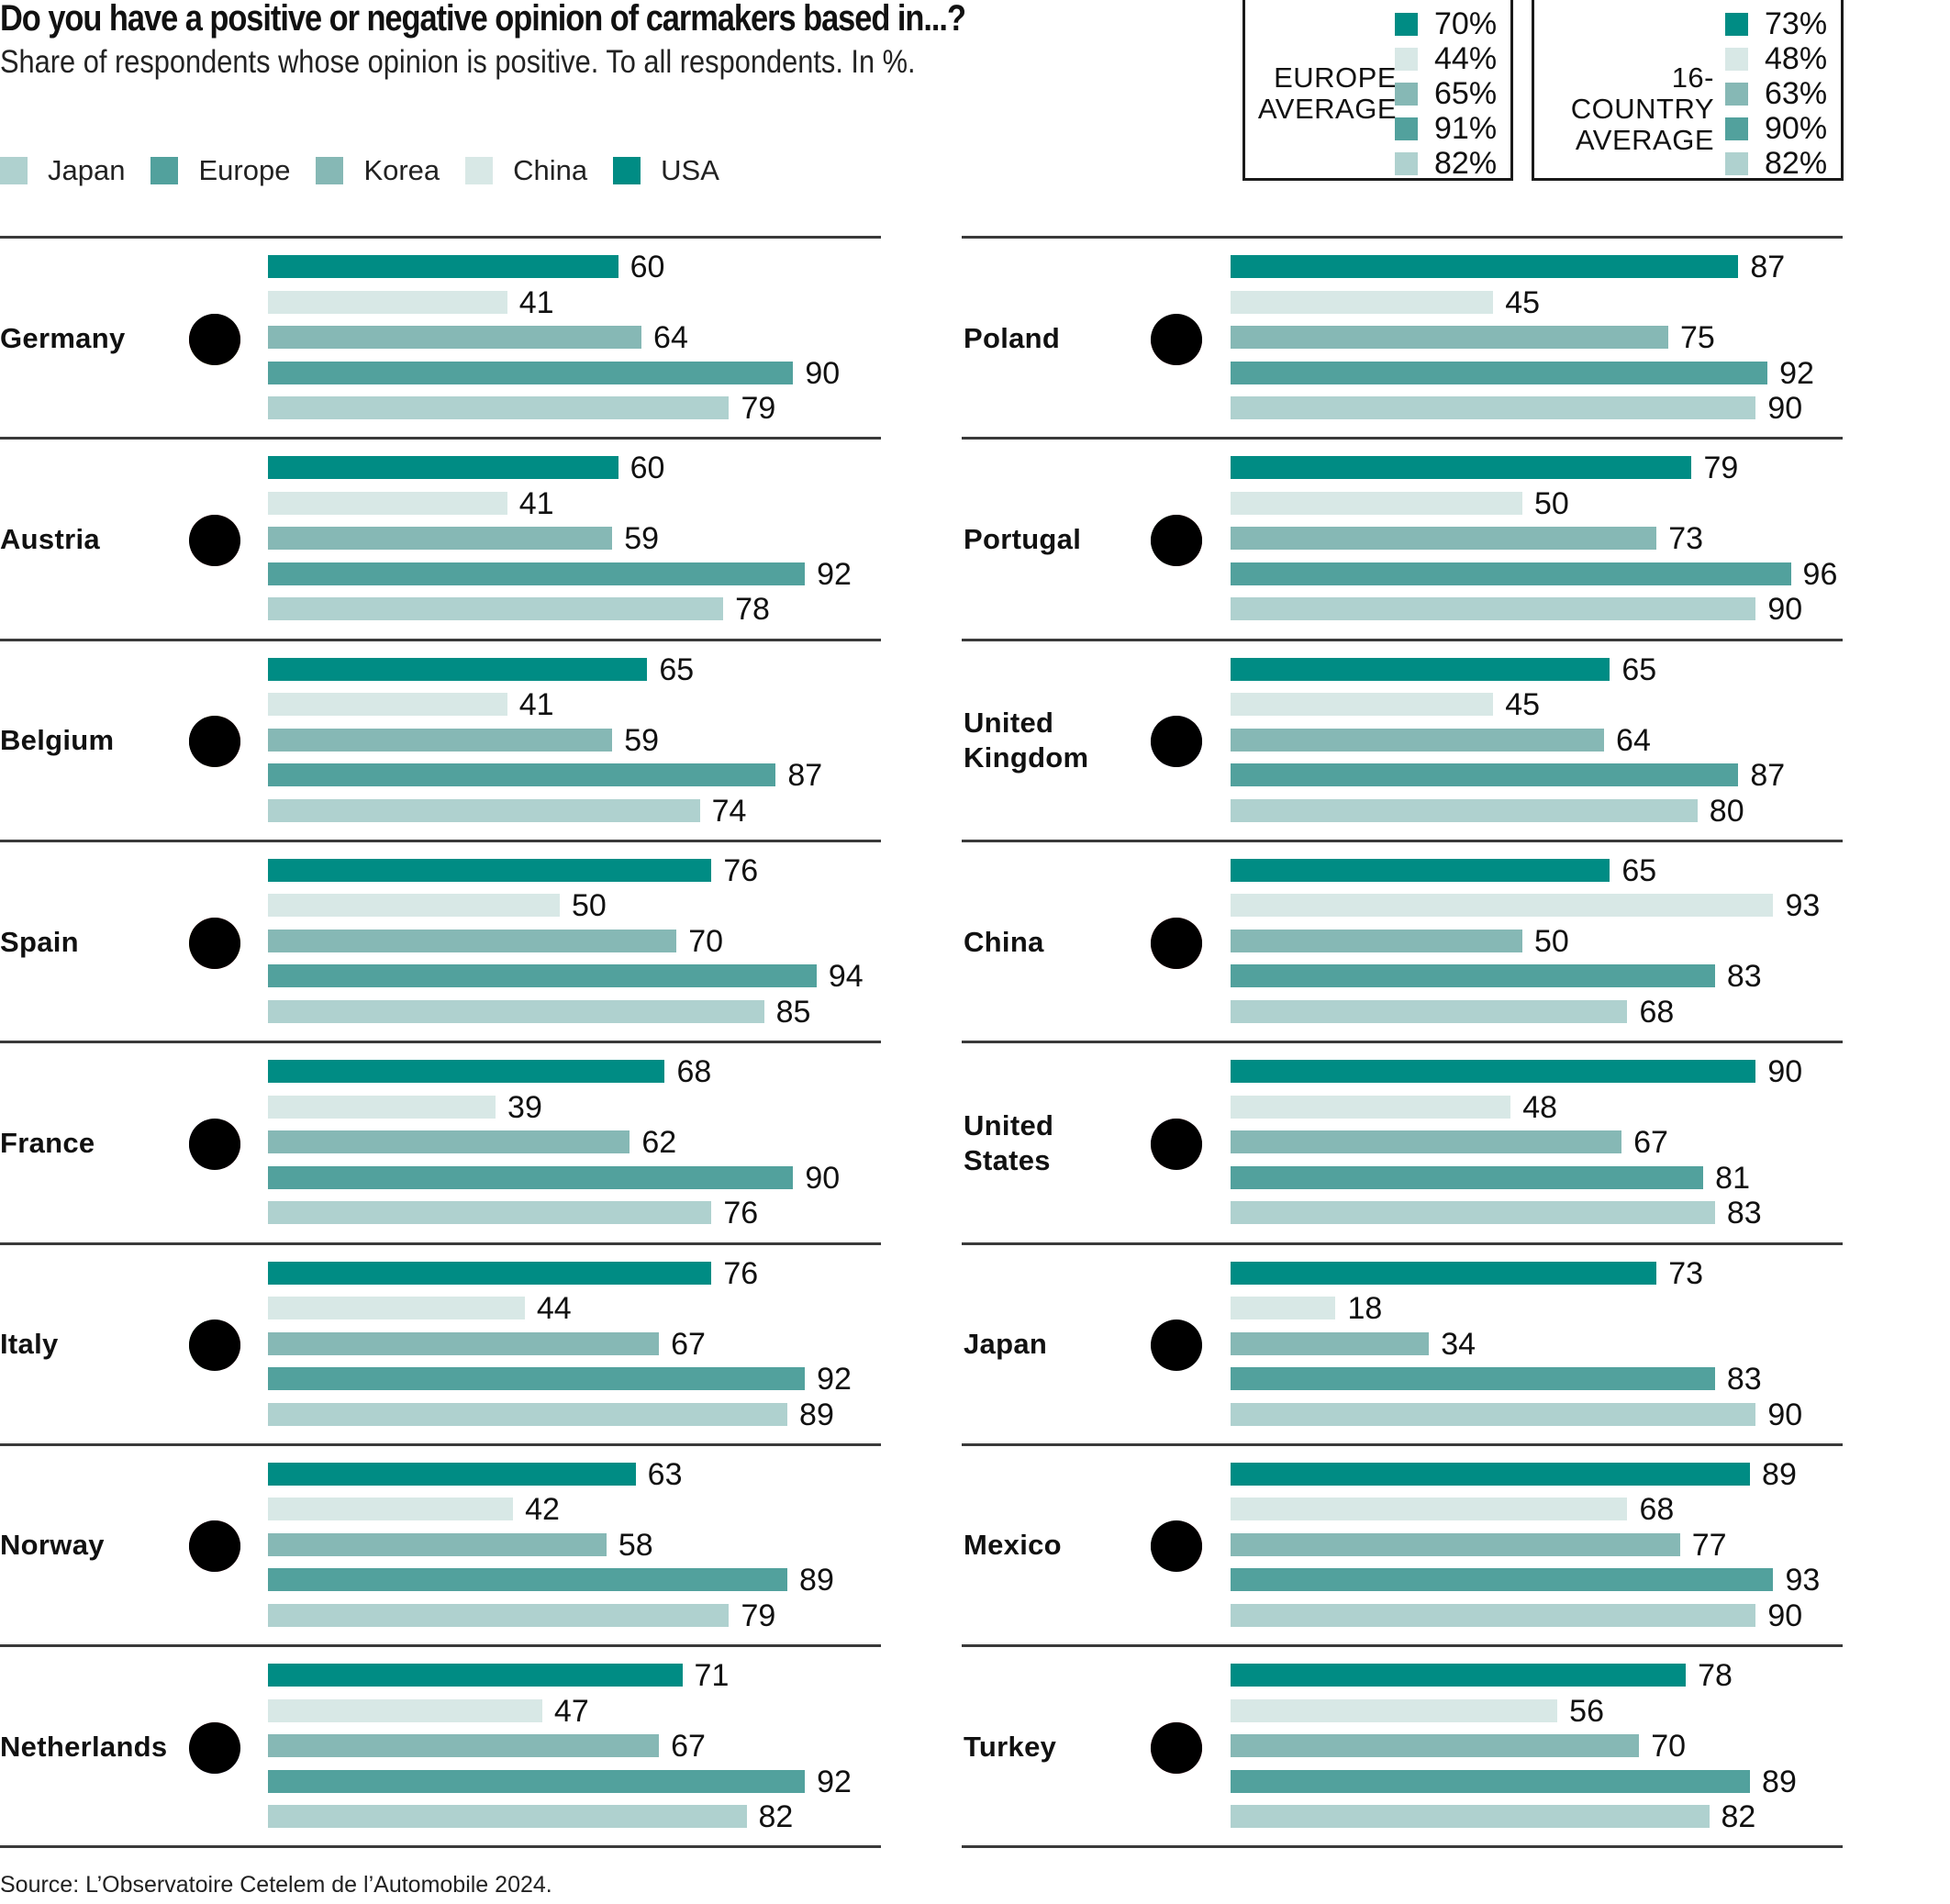 This screenshot has width=1950, height=1904. Describe the element at coordinates (57, 740) in the screenshot. I see `country-label-belgium: Belgium` at that location.